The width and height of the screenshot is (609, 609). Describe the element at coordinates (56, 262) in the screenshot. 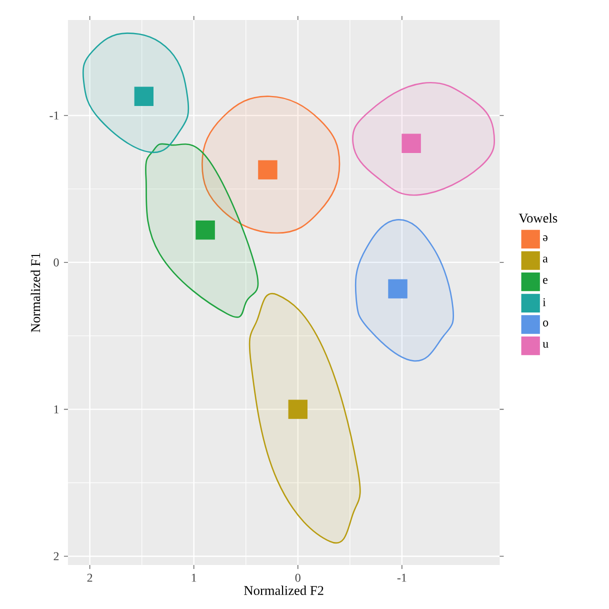

I see `y-tick-label: 0` at that location.